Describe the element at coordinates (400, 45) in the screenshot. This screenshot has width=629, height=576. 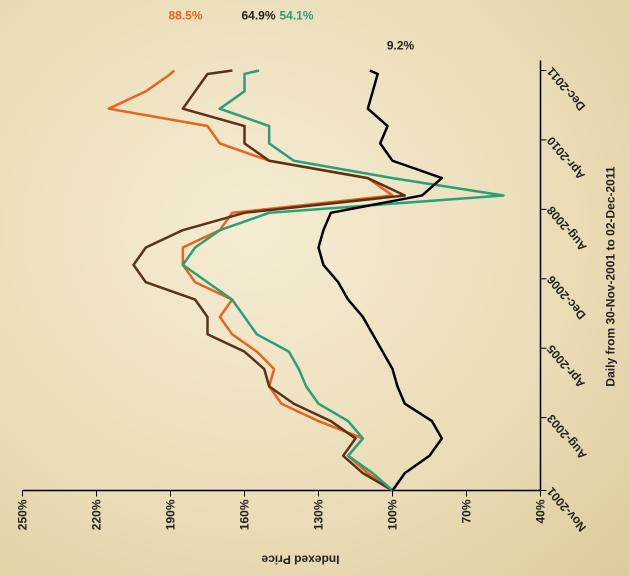
I see `end-label: 9.2%` at that location.